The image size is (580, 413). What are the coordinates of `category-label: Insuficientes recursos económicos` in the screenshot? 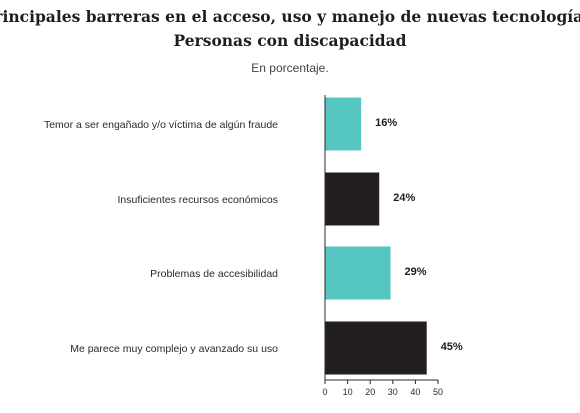 It's located at (198, 200).